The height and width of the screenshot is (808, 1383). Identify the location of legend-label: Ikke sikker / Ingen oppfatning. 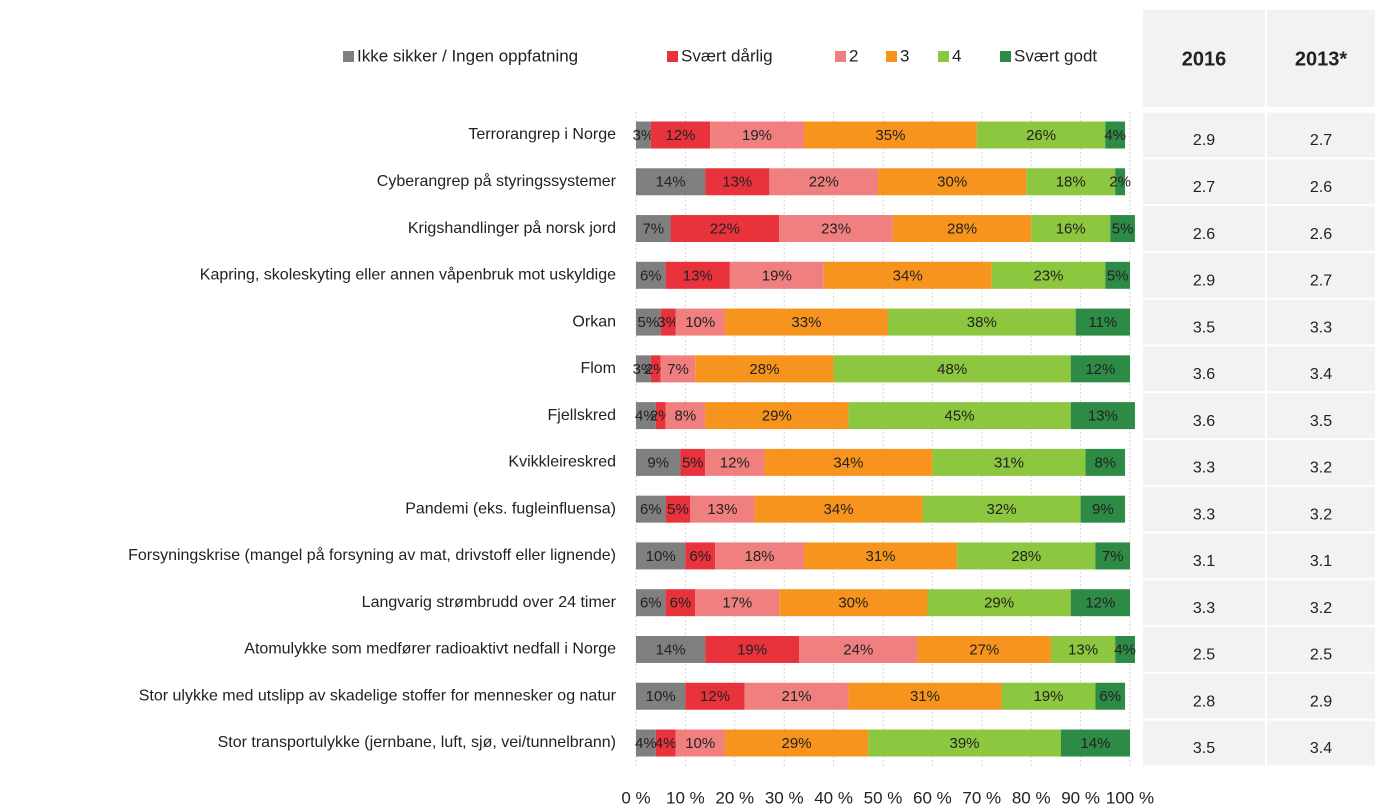
(467, 55).